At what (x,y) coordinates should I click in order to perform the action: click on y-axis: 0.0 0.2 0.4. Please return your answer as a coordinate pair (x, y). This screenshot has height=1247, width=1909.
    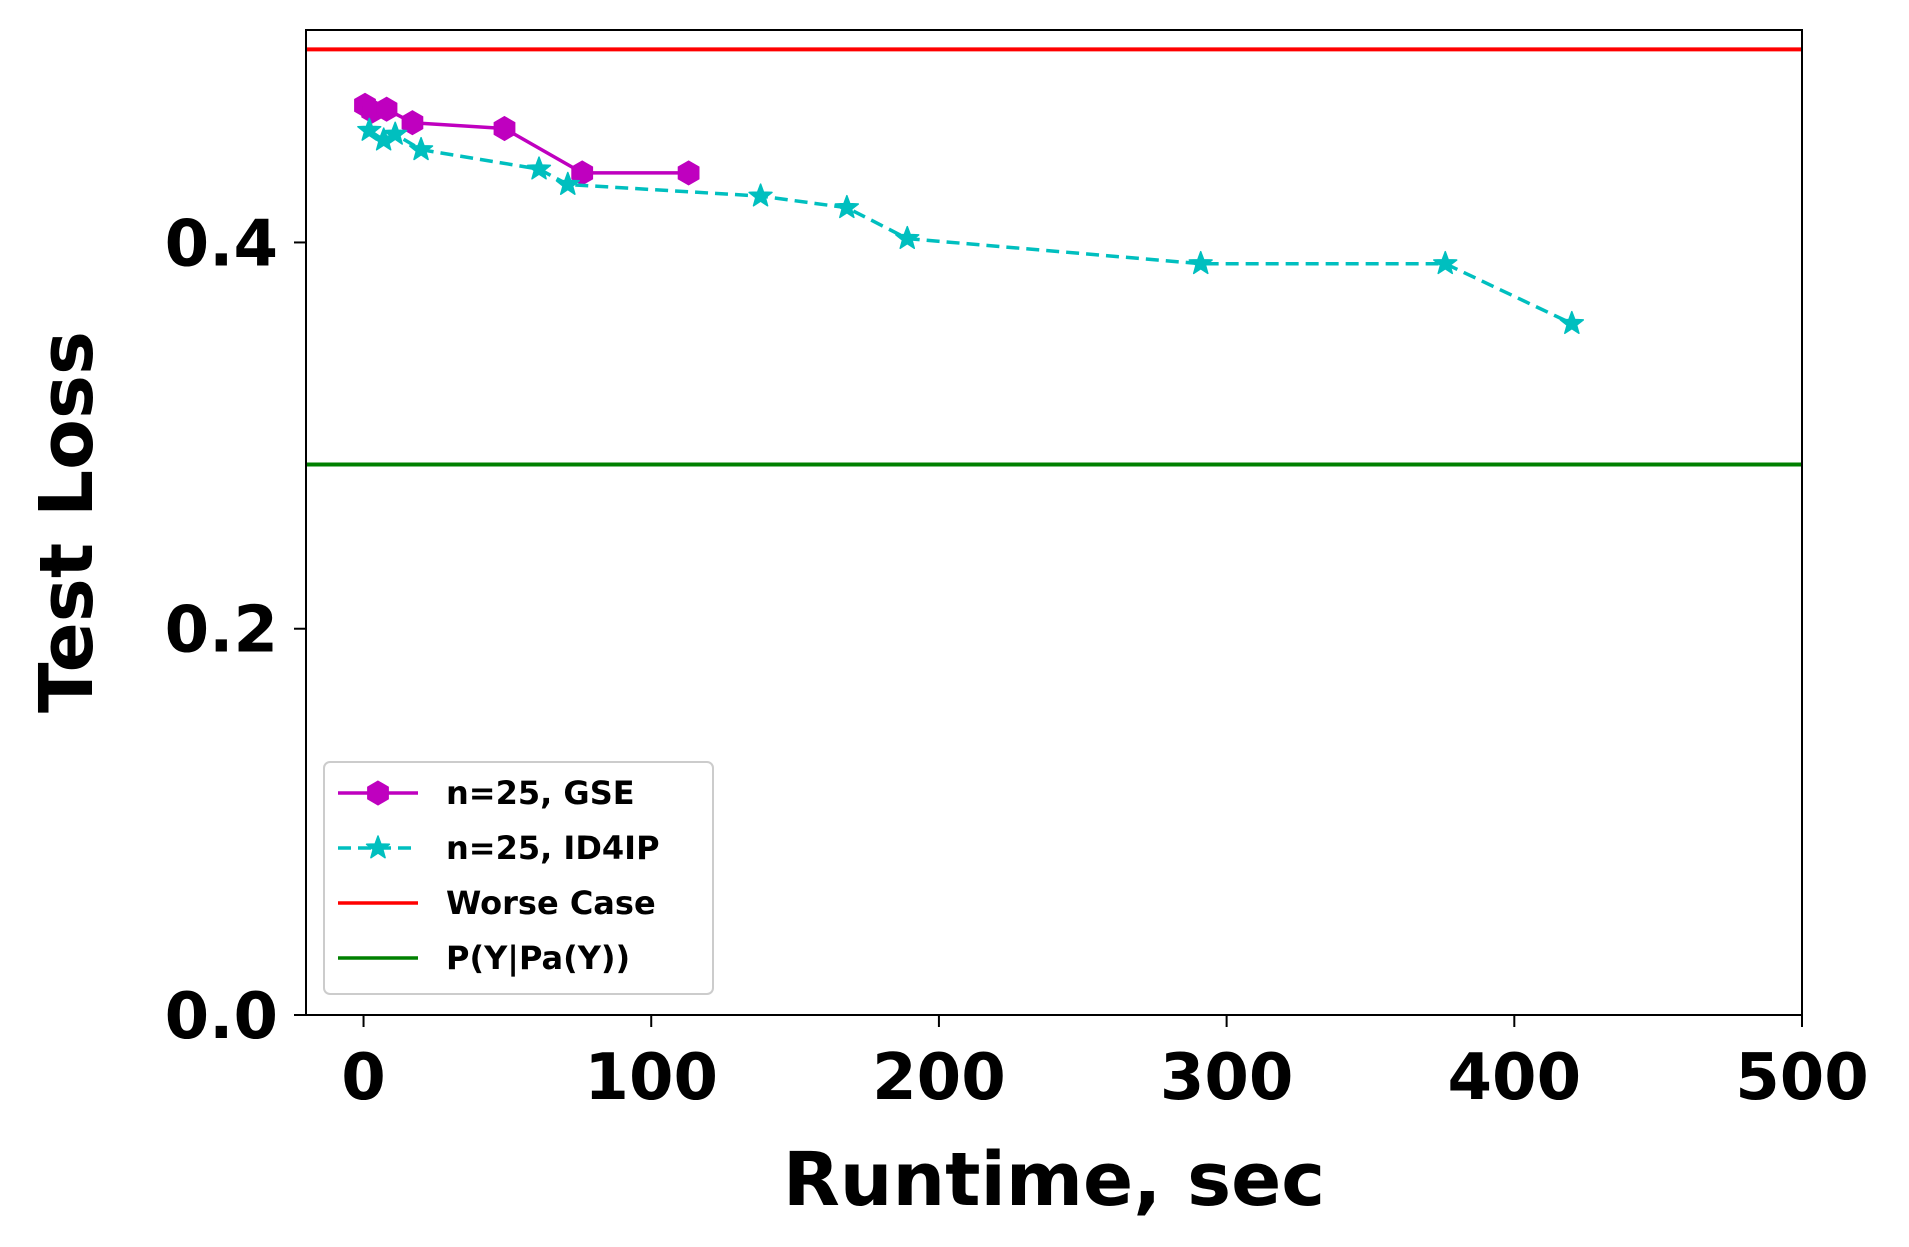
    Looking at the image, I should click on (235, 630).